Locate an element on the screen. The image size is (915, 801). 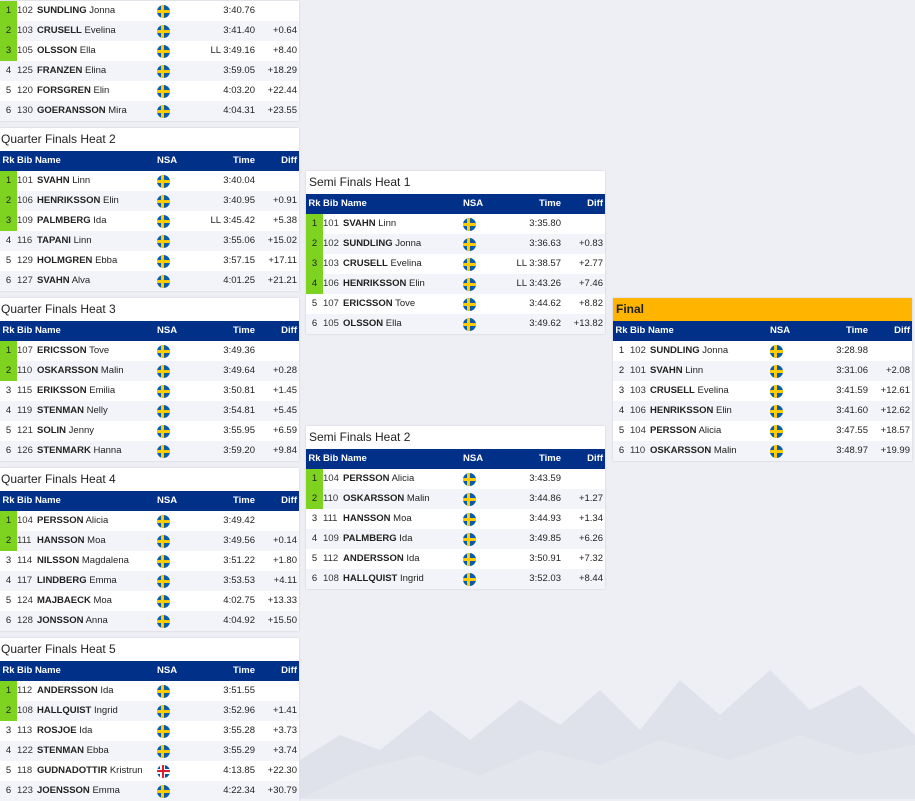
athlete-name: ERIKSSON Emilia is located at coordinates (97, 391).